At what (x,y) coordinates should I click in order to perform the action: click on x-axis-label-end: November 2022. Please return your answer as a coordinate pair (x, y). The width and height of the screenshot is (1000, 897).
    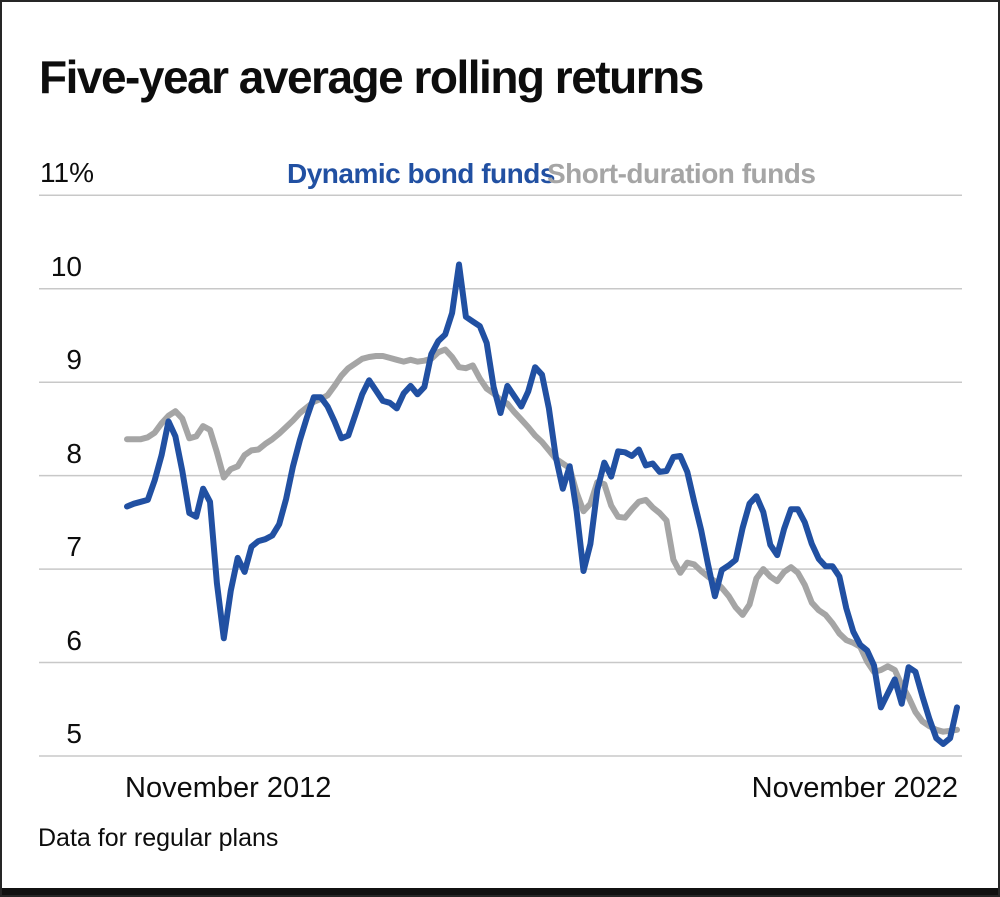
    Looking at the image, I should click on (854, 788).